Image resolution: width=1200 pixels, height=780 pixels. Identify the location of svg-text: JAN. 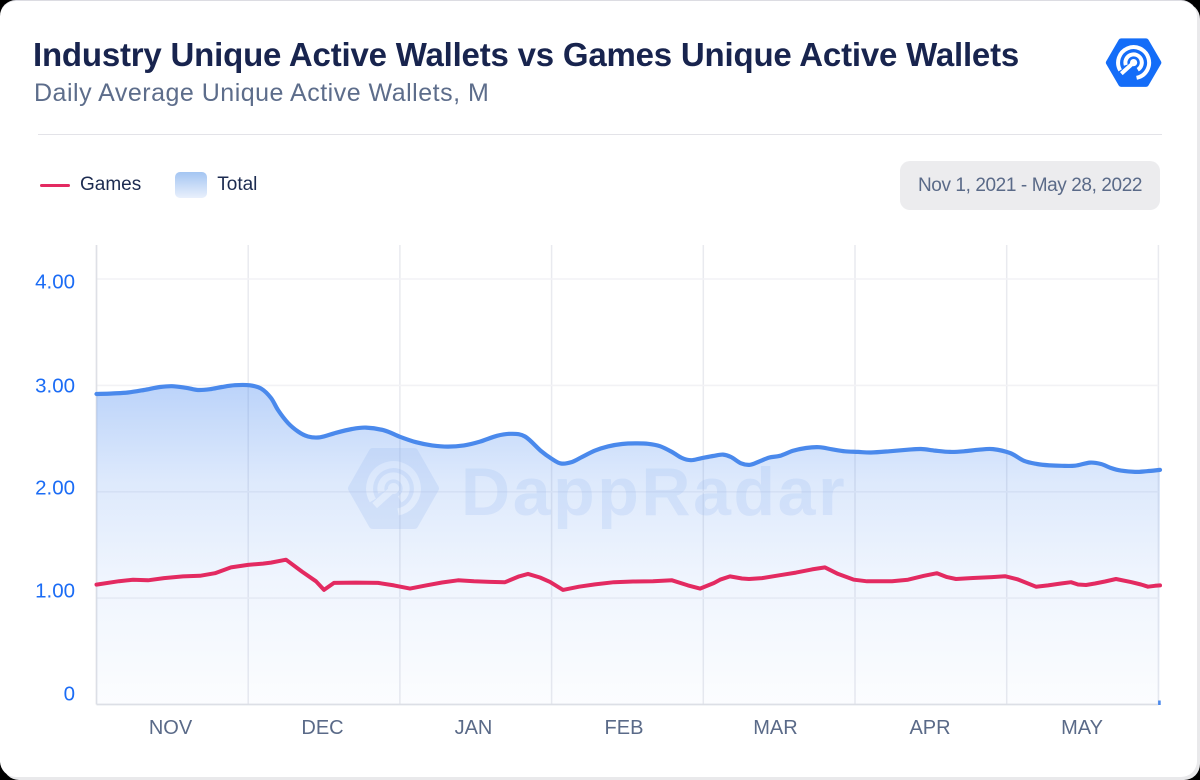
(474, 728).